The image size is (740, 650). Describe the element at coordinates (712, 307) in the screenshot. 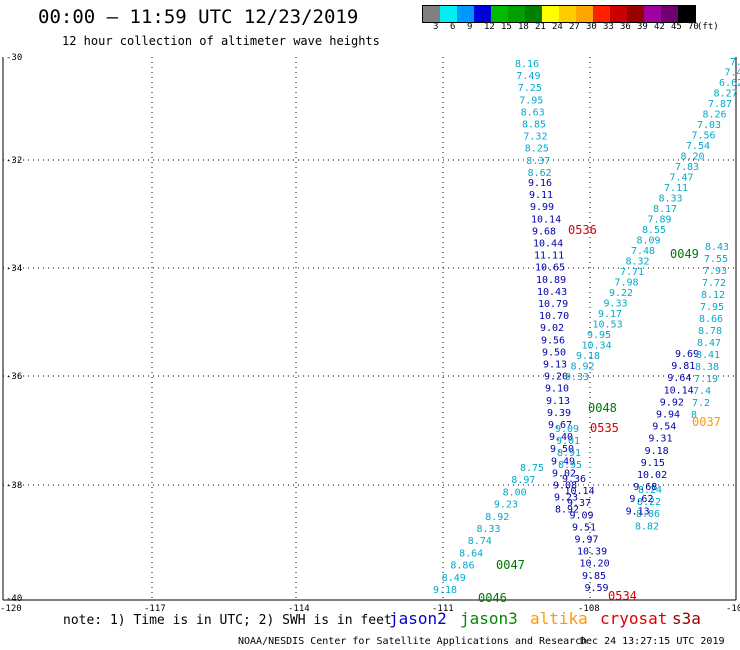

I see `swh-value: 7.95` at that location.